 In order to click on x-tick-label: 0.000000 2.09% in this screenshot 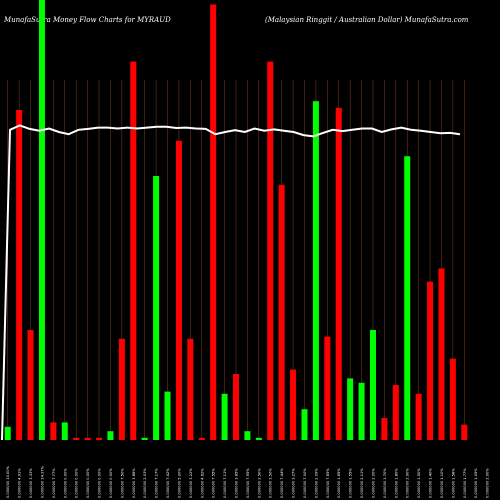, I will do `click(316, 483)`.